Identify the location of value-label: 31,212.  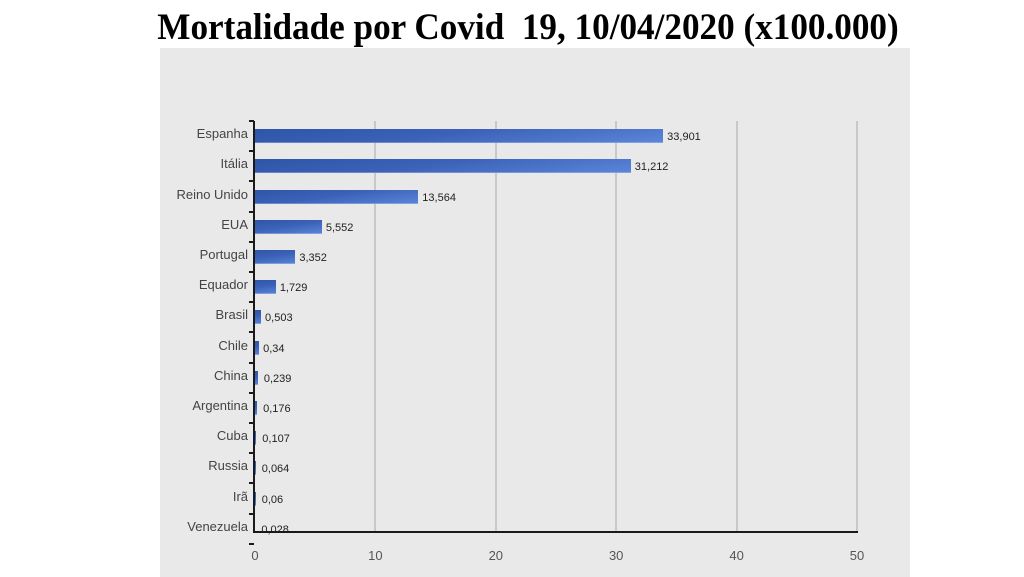
(651, 167).